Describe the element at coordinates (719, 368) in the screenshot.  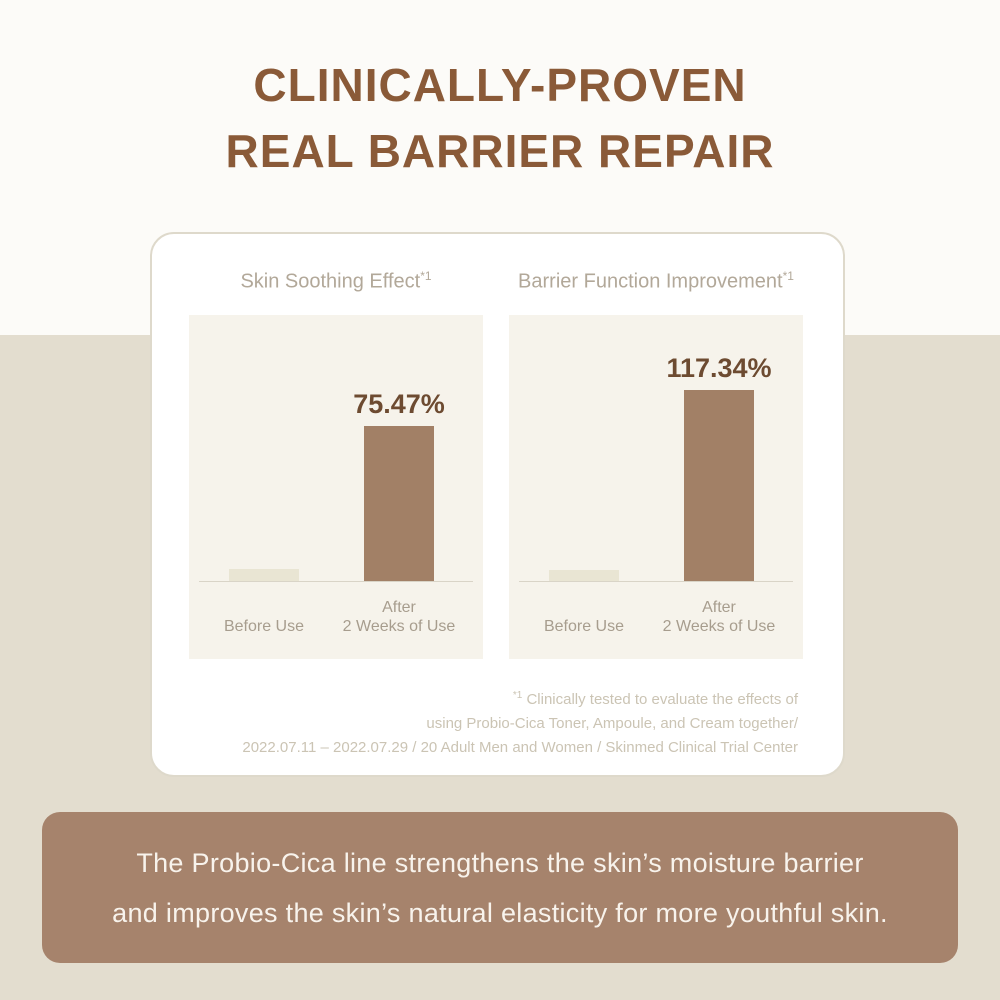
I see `value-label: 117.34%` at that location.